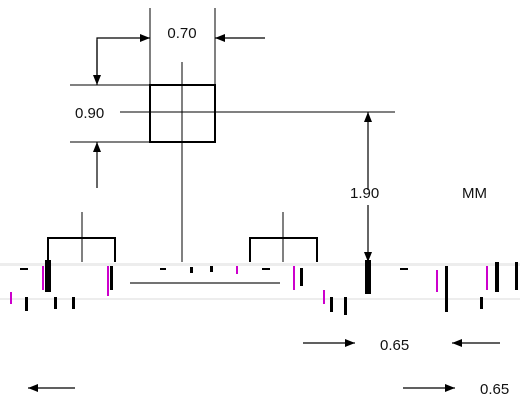 This screenshot has height=410, width=520. I want to click on lower-pad-left, so click(81, 237).